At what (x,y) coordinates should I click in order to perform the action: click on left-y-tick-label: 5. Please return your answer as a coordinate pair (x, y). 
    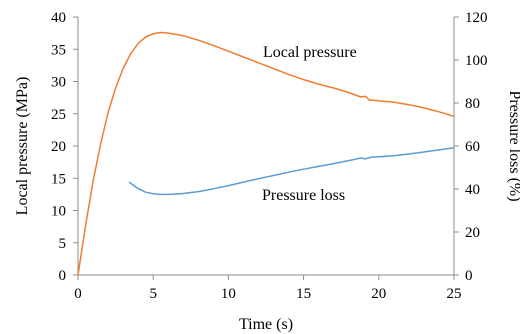
    Looking at the image, I should click on (63, 244).